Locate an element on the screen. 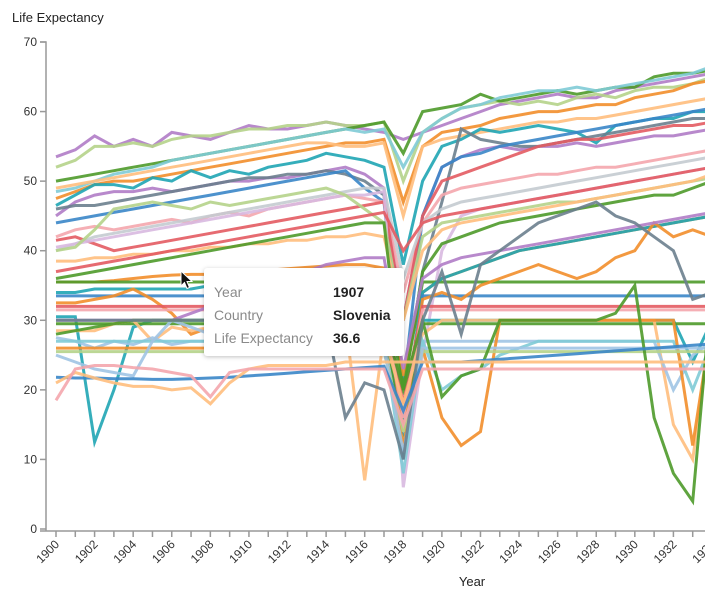  x-tick-label: 1930 is located at coordinates (626, 551).